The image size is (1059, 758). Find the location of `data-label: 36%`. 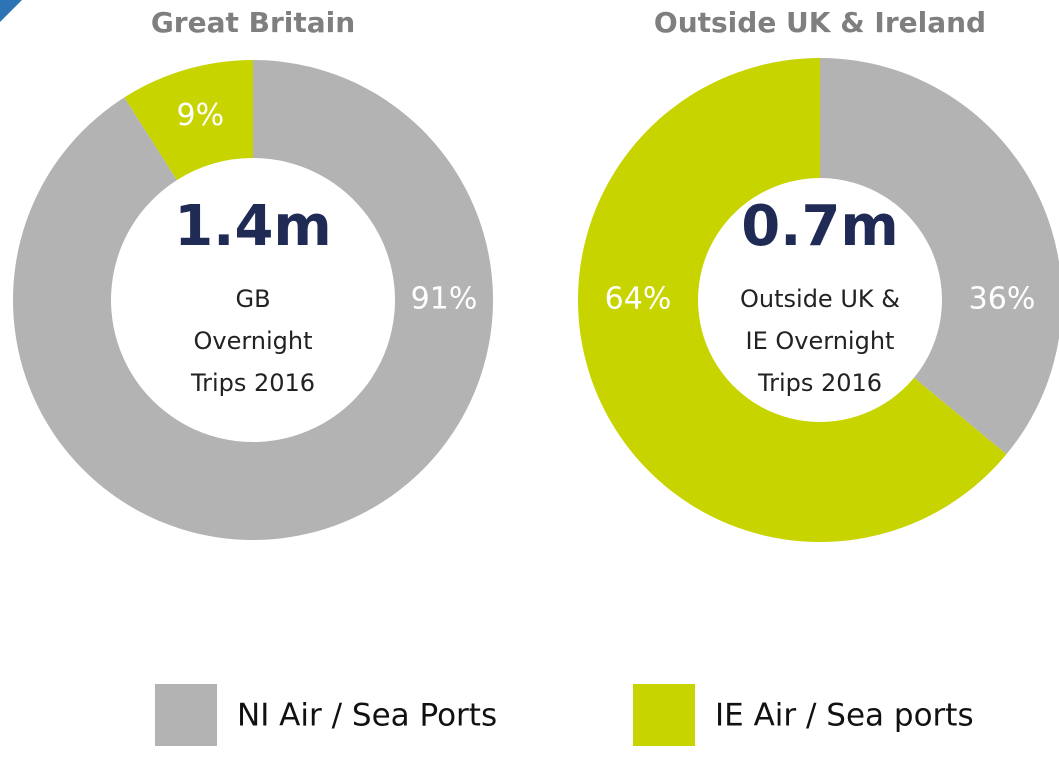

data-label: 36% is located at coordinates (1002, 299).